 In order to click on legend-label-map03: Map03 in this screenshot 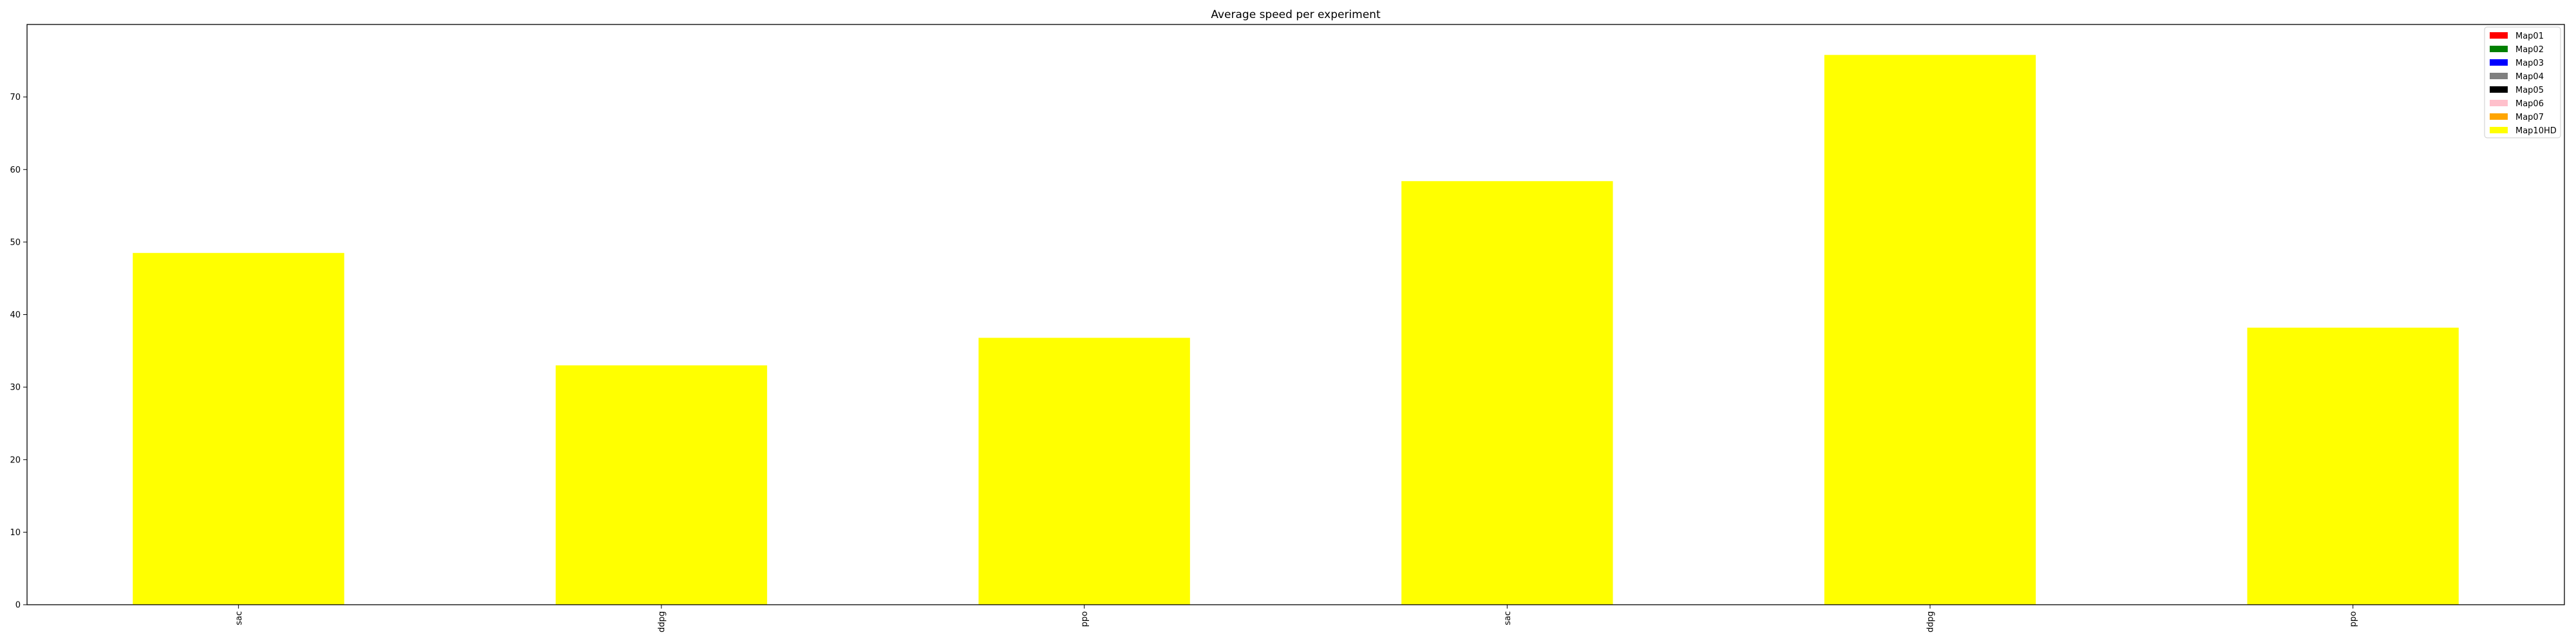, I will do `click(2529, 64)`.